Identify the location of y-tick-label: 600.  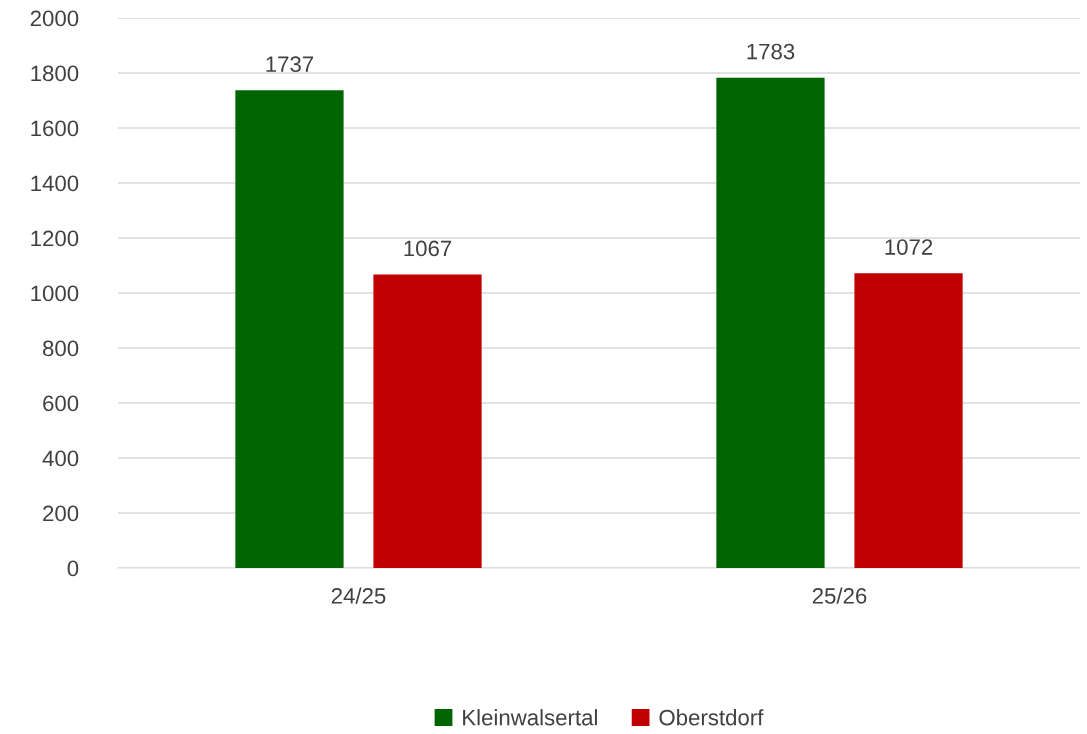
(61, 403).